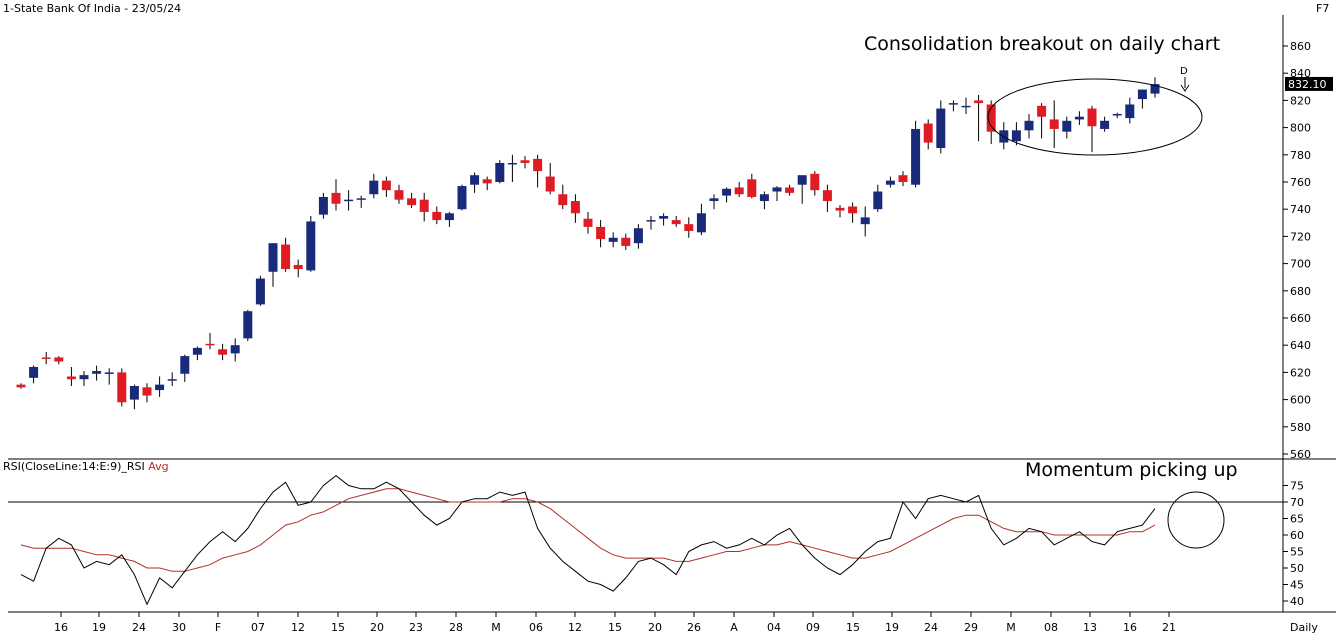 The height and width of the screenshot is (635, 1336). I want to click on momentum-annotation: Momentum picking up, so click(1131, 470).